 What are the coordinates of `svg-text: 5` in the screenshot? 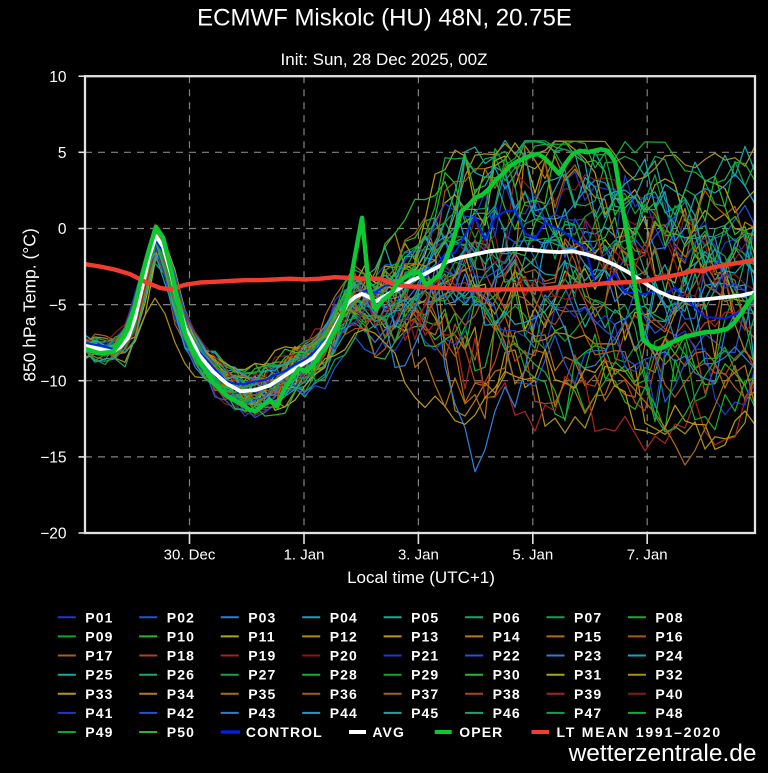 It's located at (62, 153).